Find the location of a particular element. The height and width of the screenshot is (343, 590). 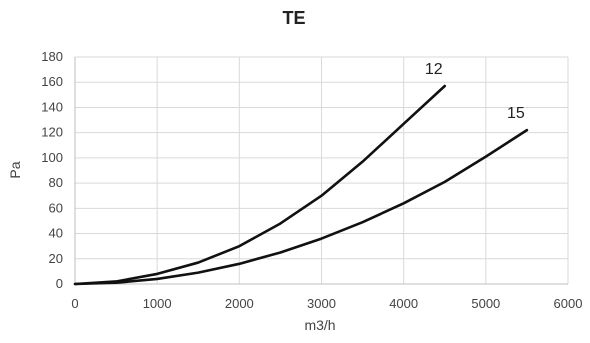

x-tick-label: 0 is located at coordinates (74, 303).